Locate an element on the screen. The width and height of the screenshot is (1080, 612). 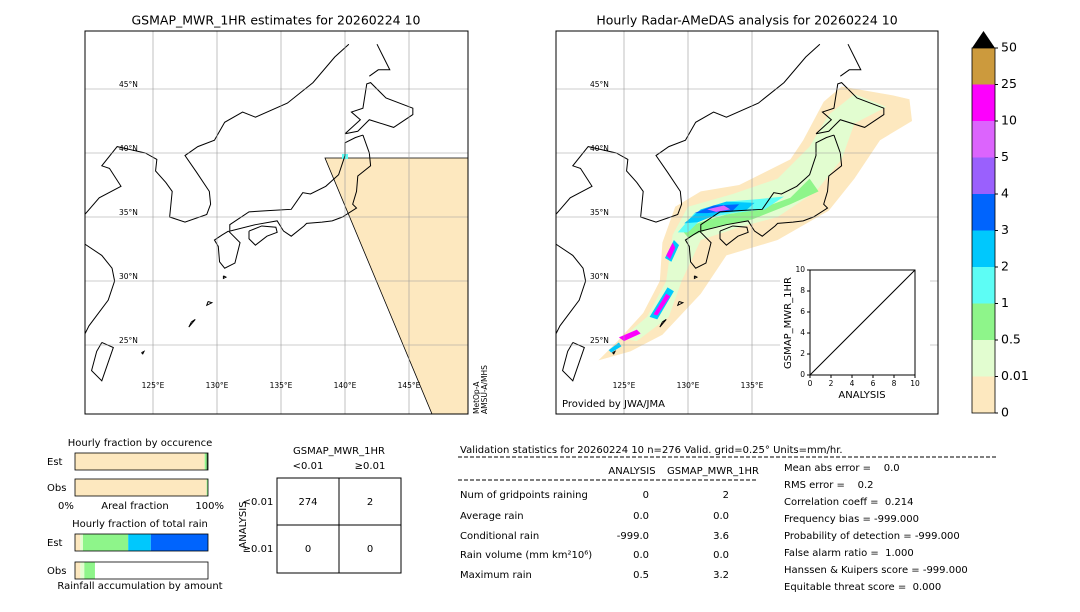
x-tick-label: 10 is located at coordinates (915, 383).